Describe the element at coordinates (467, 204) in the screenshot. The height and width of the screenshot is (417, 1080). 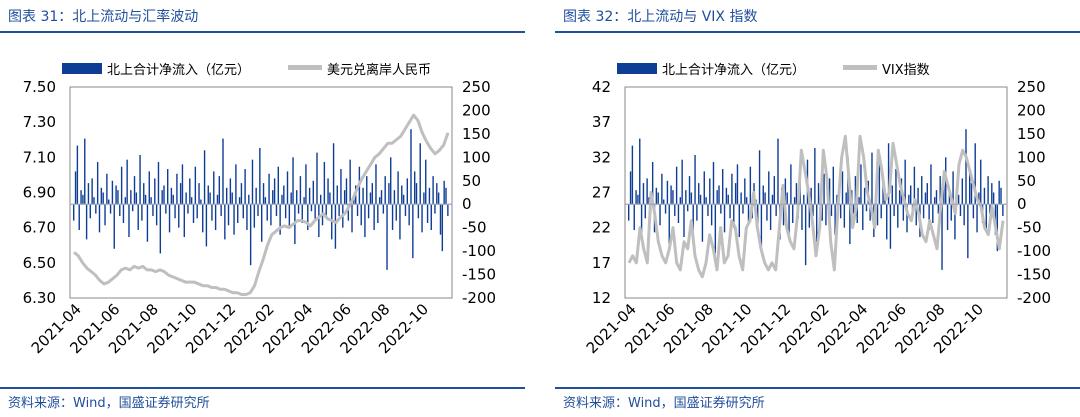
I see `right-axis-tick: 0` at that location.